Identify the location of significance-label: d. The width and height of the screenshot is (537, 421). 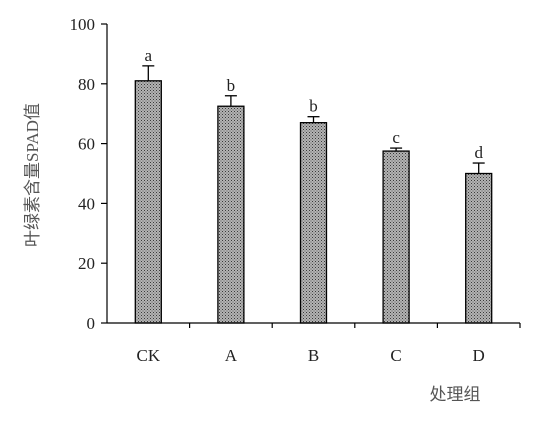
(478, 152).